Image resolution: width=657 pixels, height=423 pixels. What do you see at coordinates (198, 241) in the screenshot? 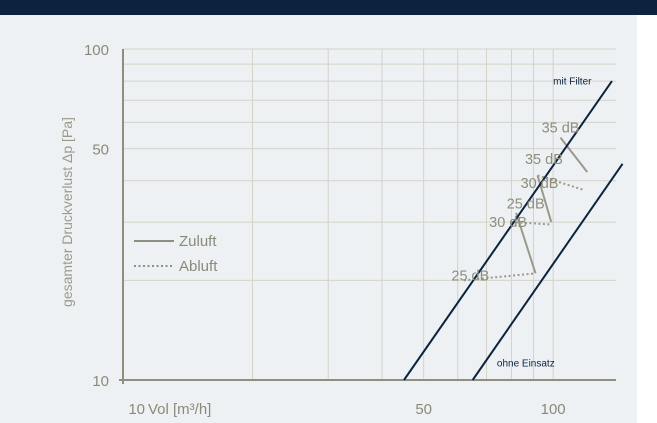
I see `legend-zuluft-label: Zuluft` at bounding box center [198, 241].